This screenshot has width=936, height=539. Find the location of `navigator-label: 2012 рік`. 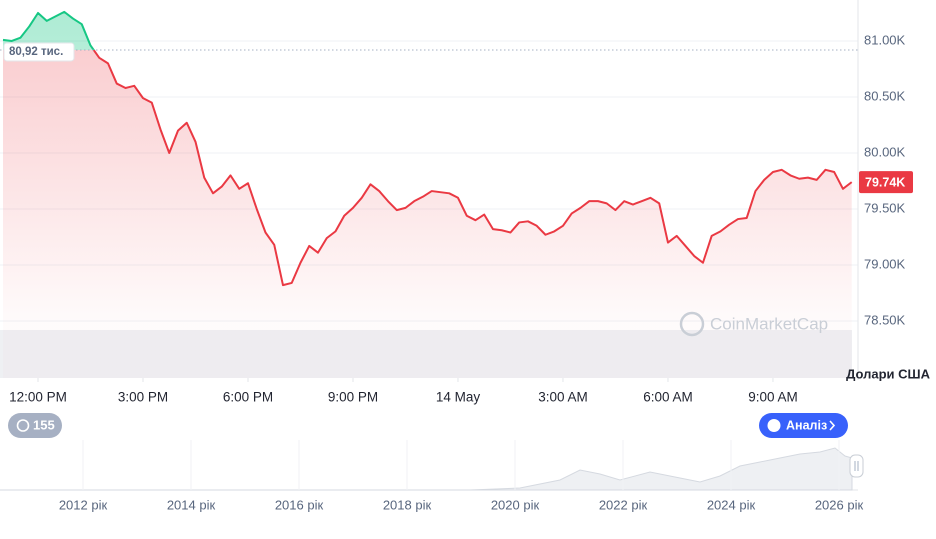

navigator-label: 2012 рік is located at coordinates (83, 504).